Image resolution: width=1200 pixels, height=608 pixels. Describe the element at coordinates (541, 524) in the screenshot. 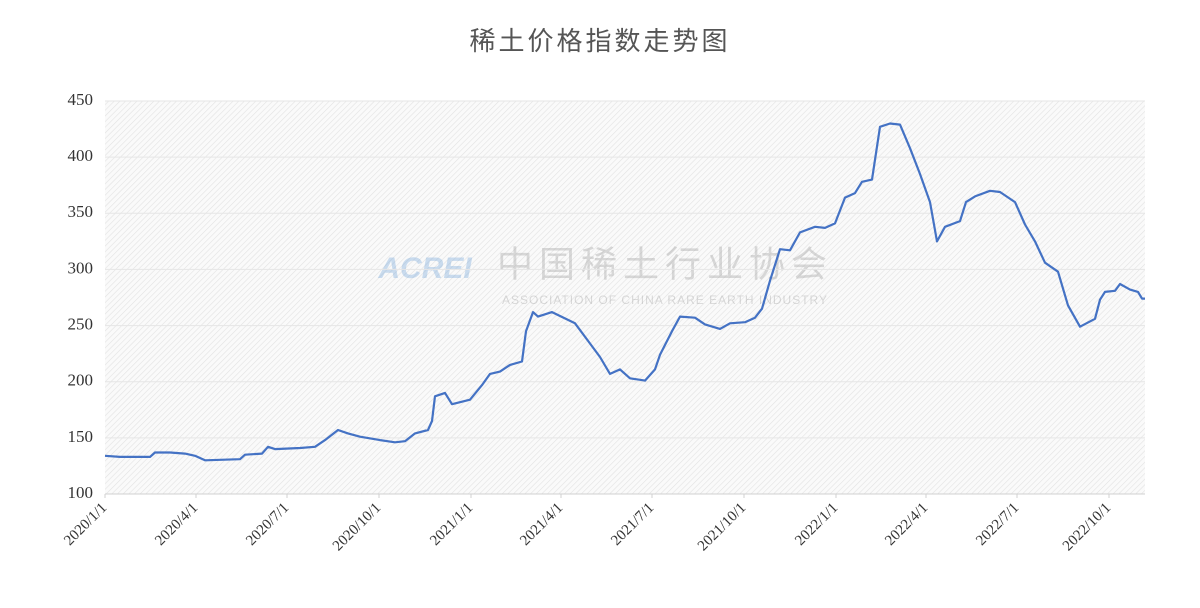

I see `x-tick-label: 2021/4/1` at that location.